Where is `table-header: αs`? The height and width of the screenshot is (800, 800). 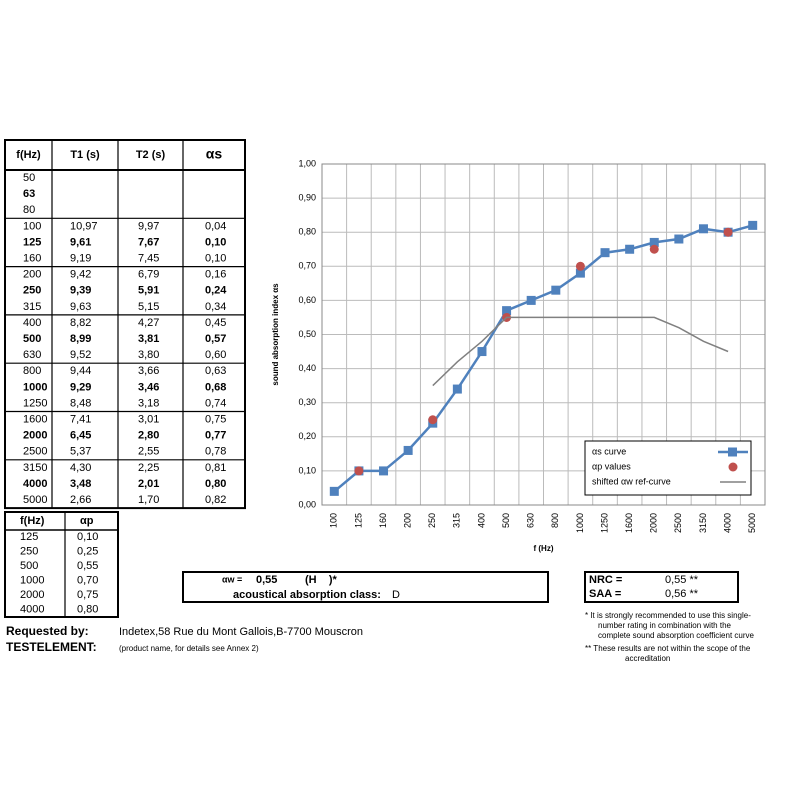
table-header: αs is located at coordinates (214, 154).